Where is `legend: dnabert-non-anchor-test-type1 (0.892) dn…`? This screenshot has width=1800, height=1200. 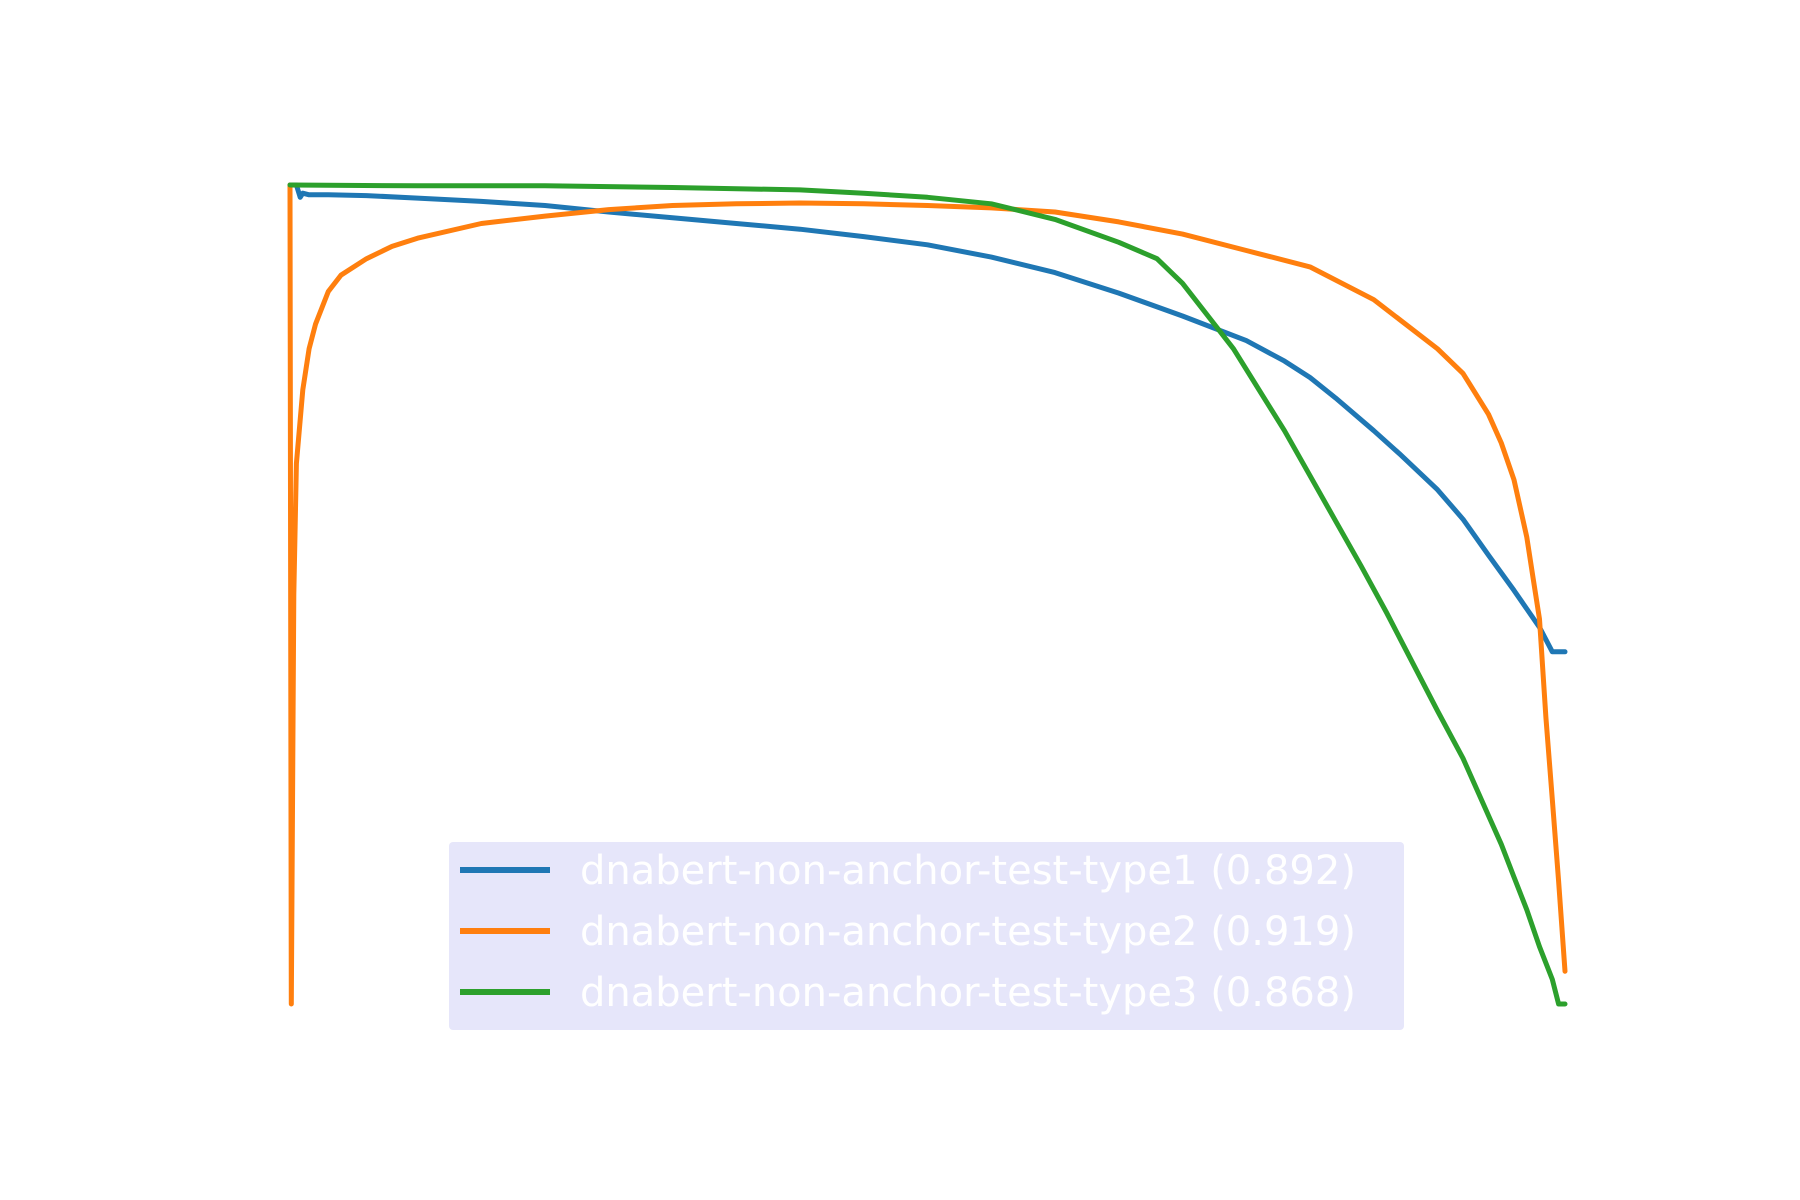 legend: dnabert-non-anchor-test-type1 (0.892) dn… is located at coordinates (926, 936).